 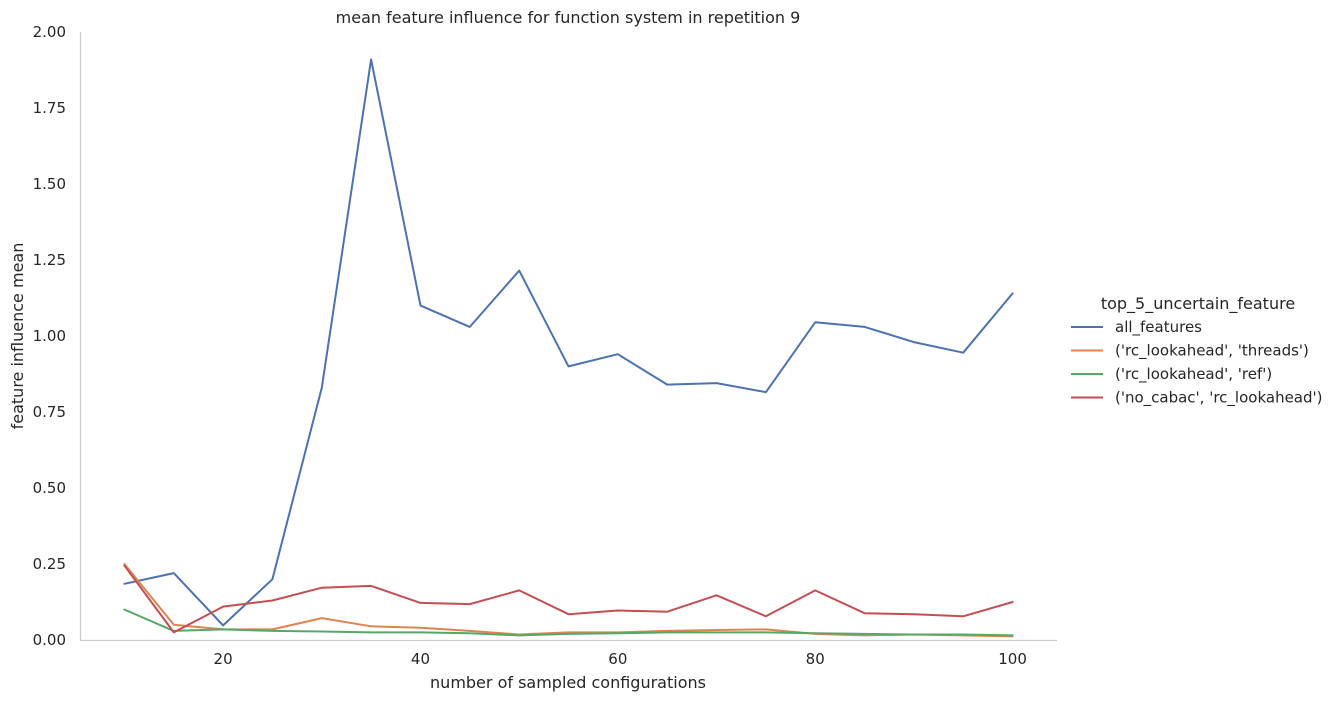 I want to click on y-tick-labels: 0.00 0.25 0.50 0.75 1.00 1.25 1.50 1.75 2.00, so click(x=49, y=336).